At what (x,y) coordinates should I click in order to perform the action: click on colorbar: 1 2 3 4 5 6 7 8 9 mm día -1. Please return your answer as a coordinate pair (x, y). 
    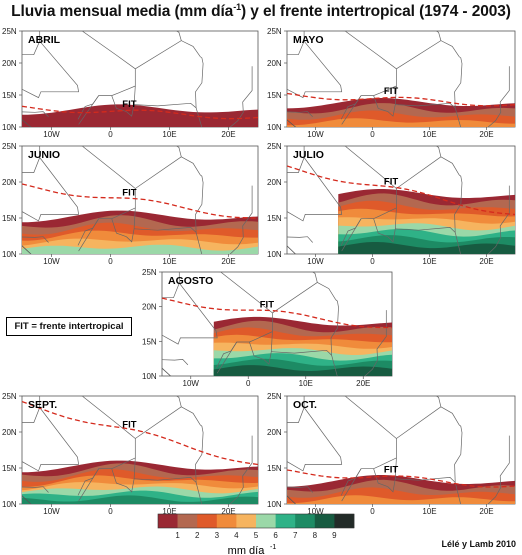
    Looking at the image, I should click on (256, 534).